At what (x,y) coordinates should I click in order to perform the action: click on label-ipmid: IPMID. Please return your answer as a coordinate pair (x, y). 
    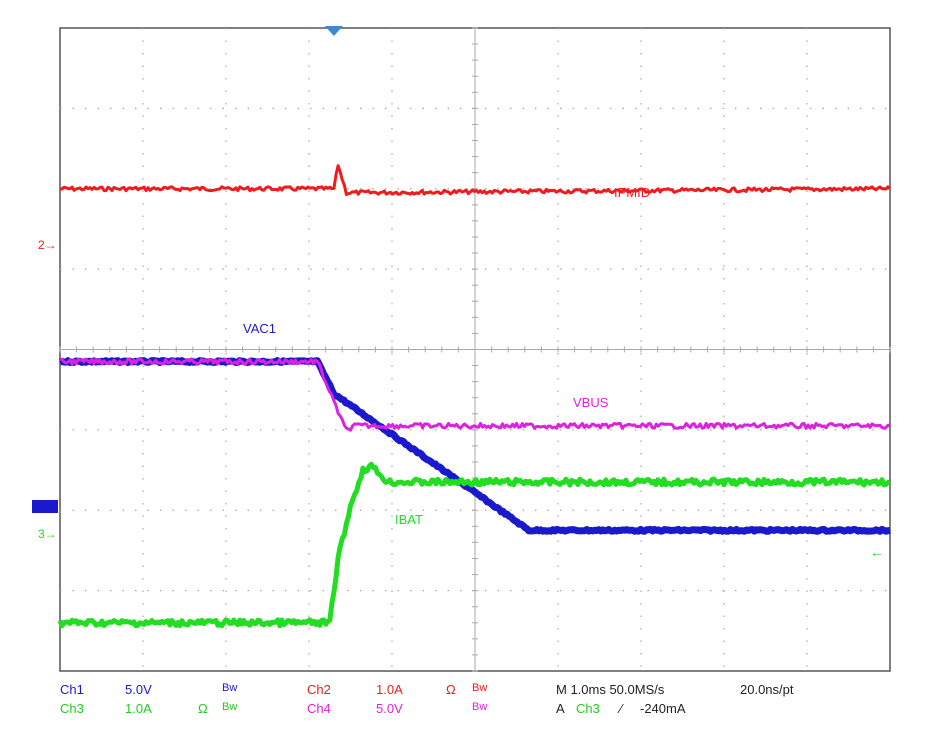
    Looking at the image, I should click on (632, 192).